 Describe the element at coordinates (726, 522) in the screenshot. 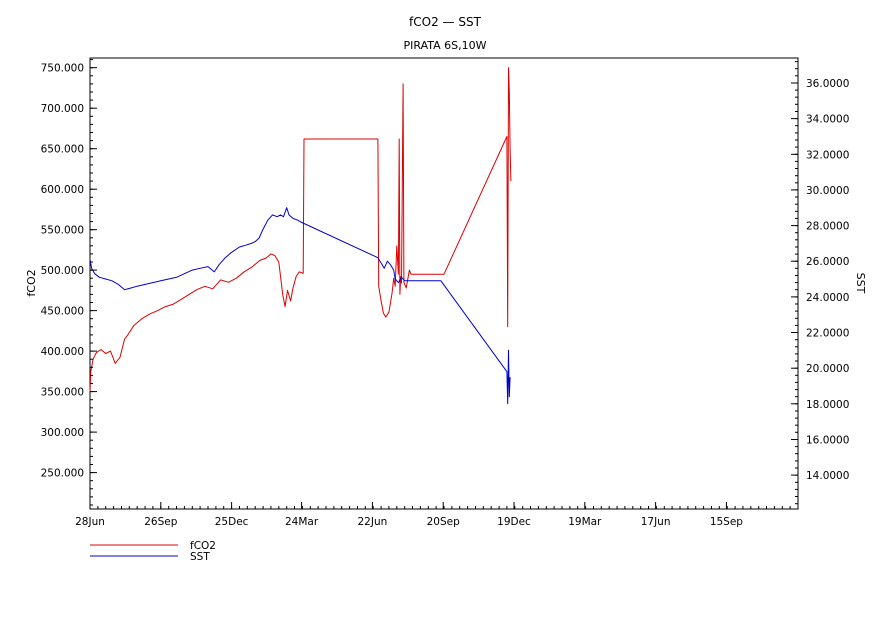

I see `x-tick-label: 15Sep` at that location.